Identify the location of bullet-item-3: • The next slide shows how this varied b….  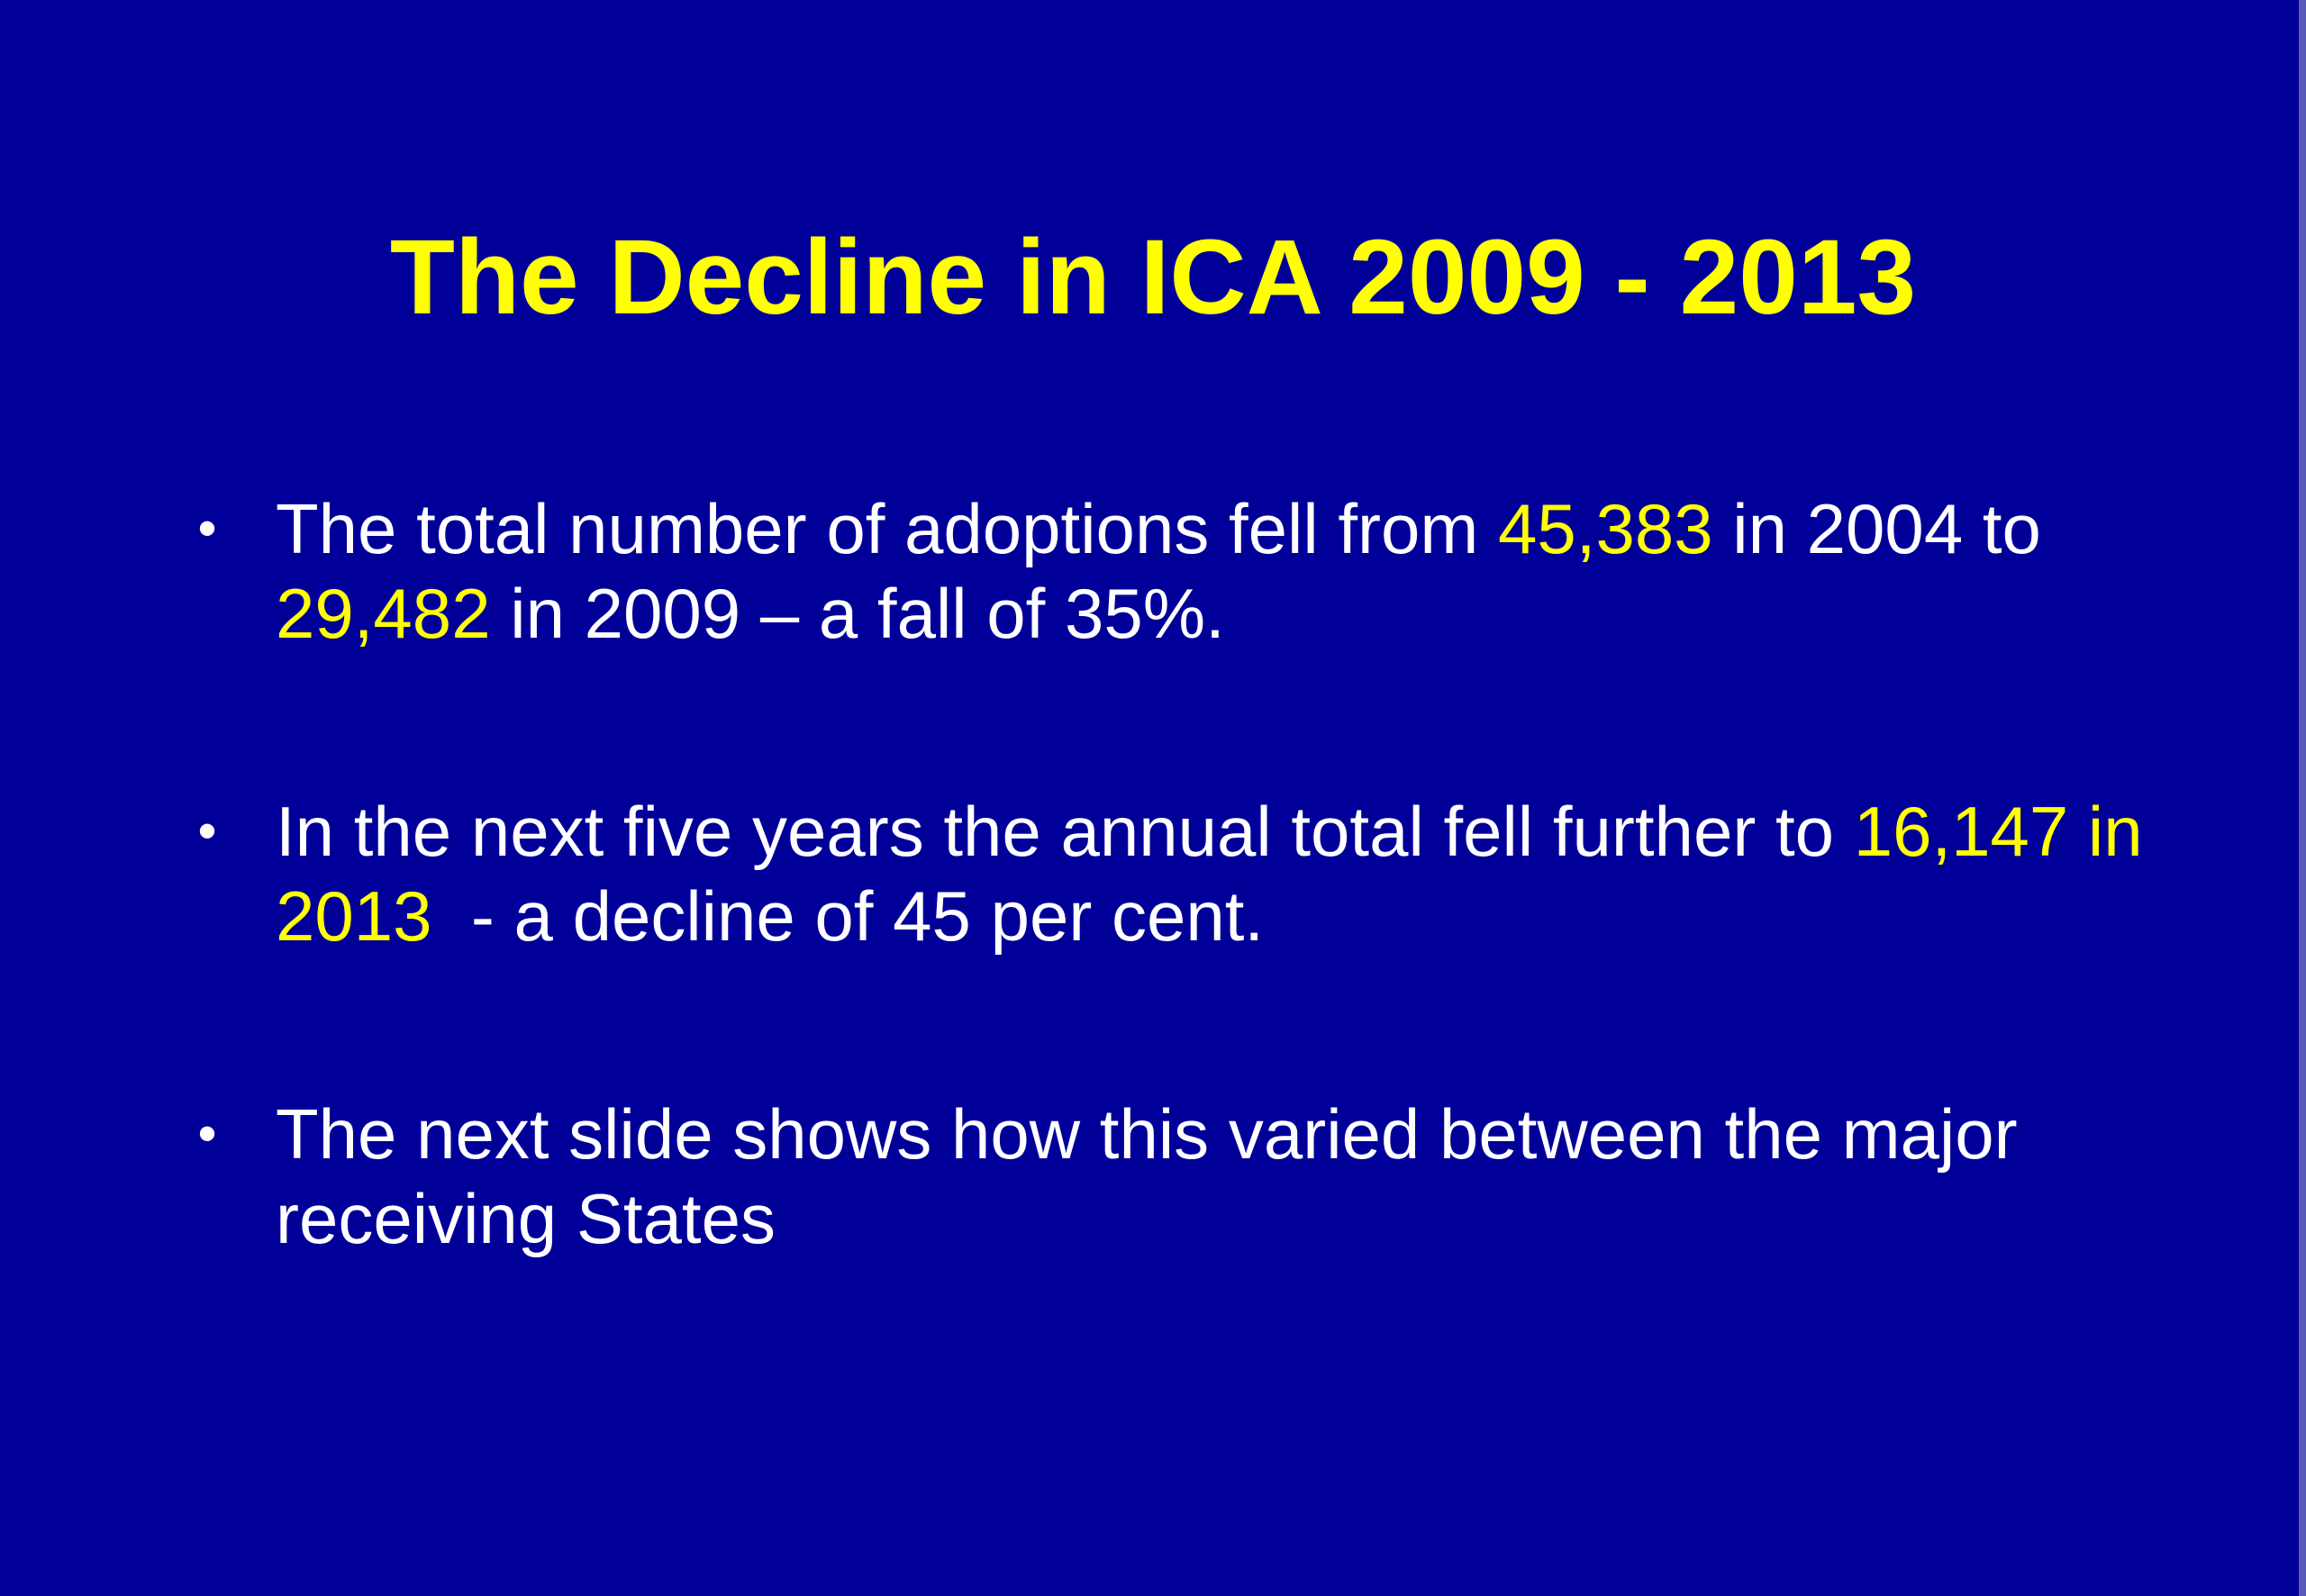
(1171, 1176).